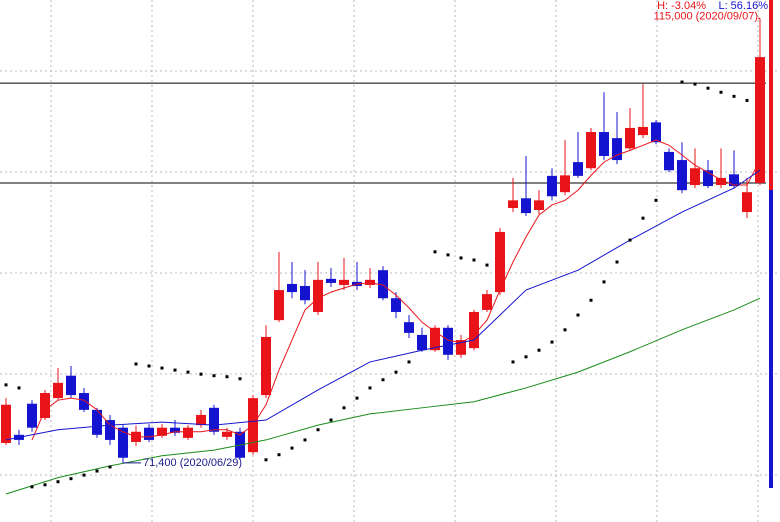 The height and width of the screenshot is (522, 780). What do you see at coordinates (706, 16) in the screenshot?
I see `annotation-label: 115,000 (2020/09/07)` at bounding box center [706, 16].